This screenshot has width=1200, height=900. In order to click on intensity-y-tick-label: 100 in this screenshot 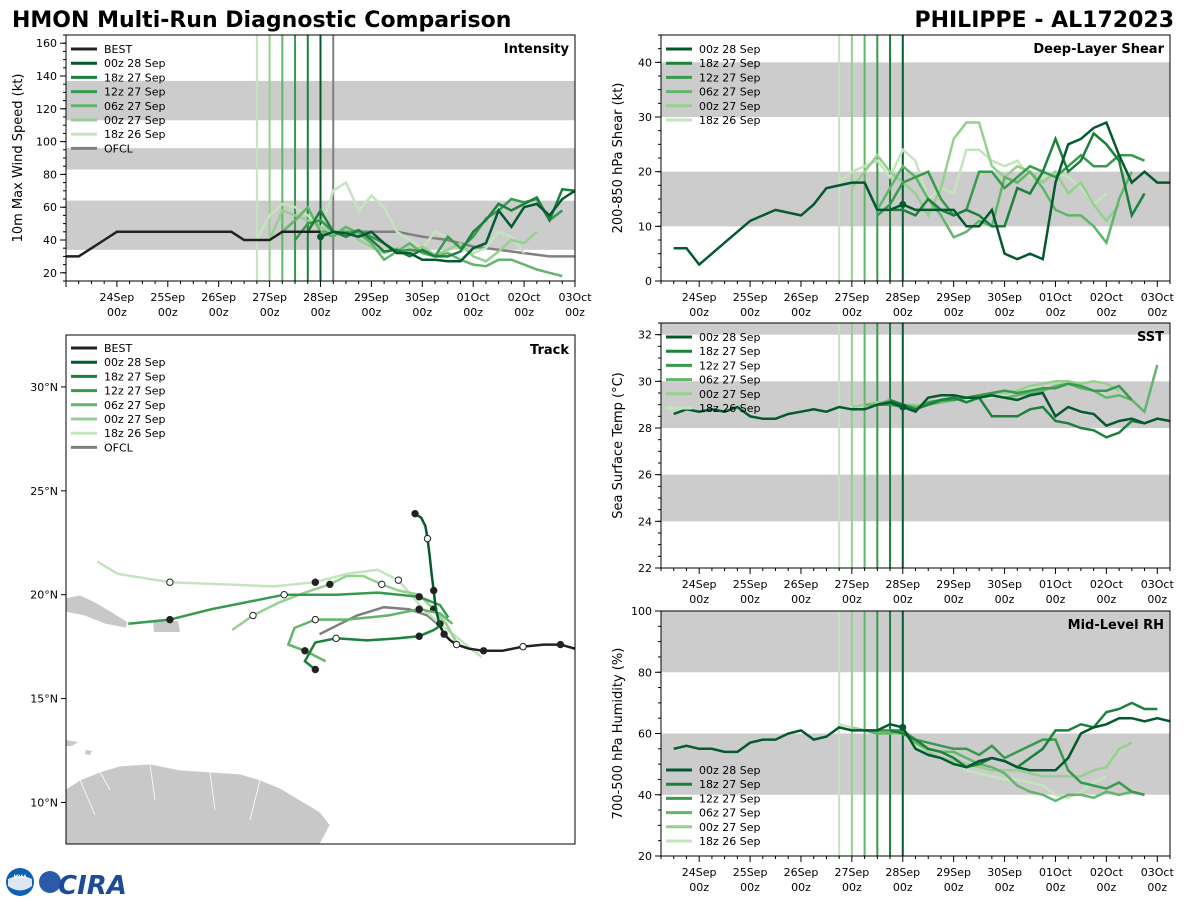, I will do `click(46, 142)`.